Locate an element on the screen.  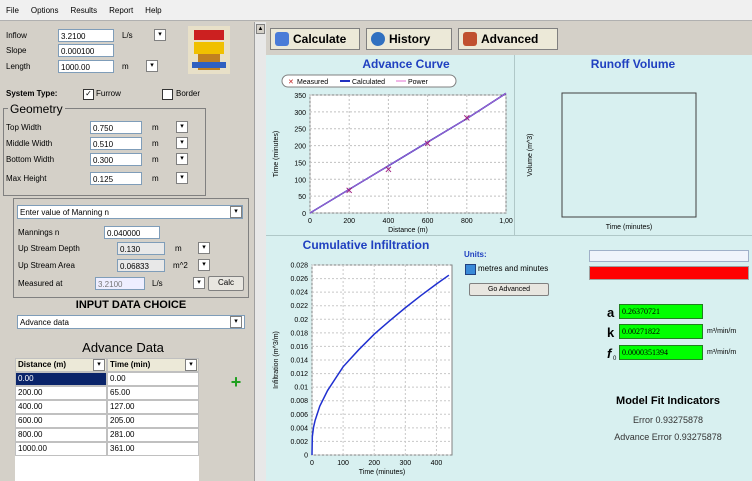
table-row: 600.00 205.00 is located at coordinates (107, 421).